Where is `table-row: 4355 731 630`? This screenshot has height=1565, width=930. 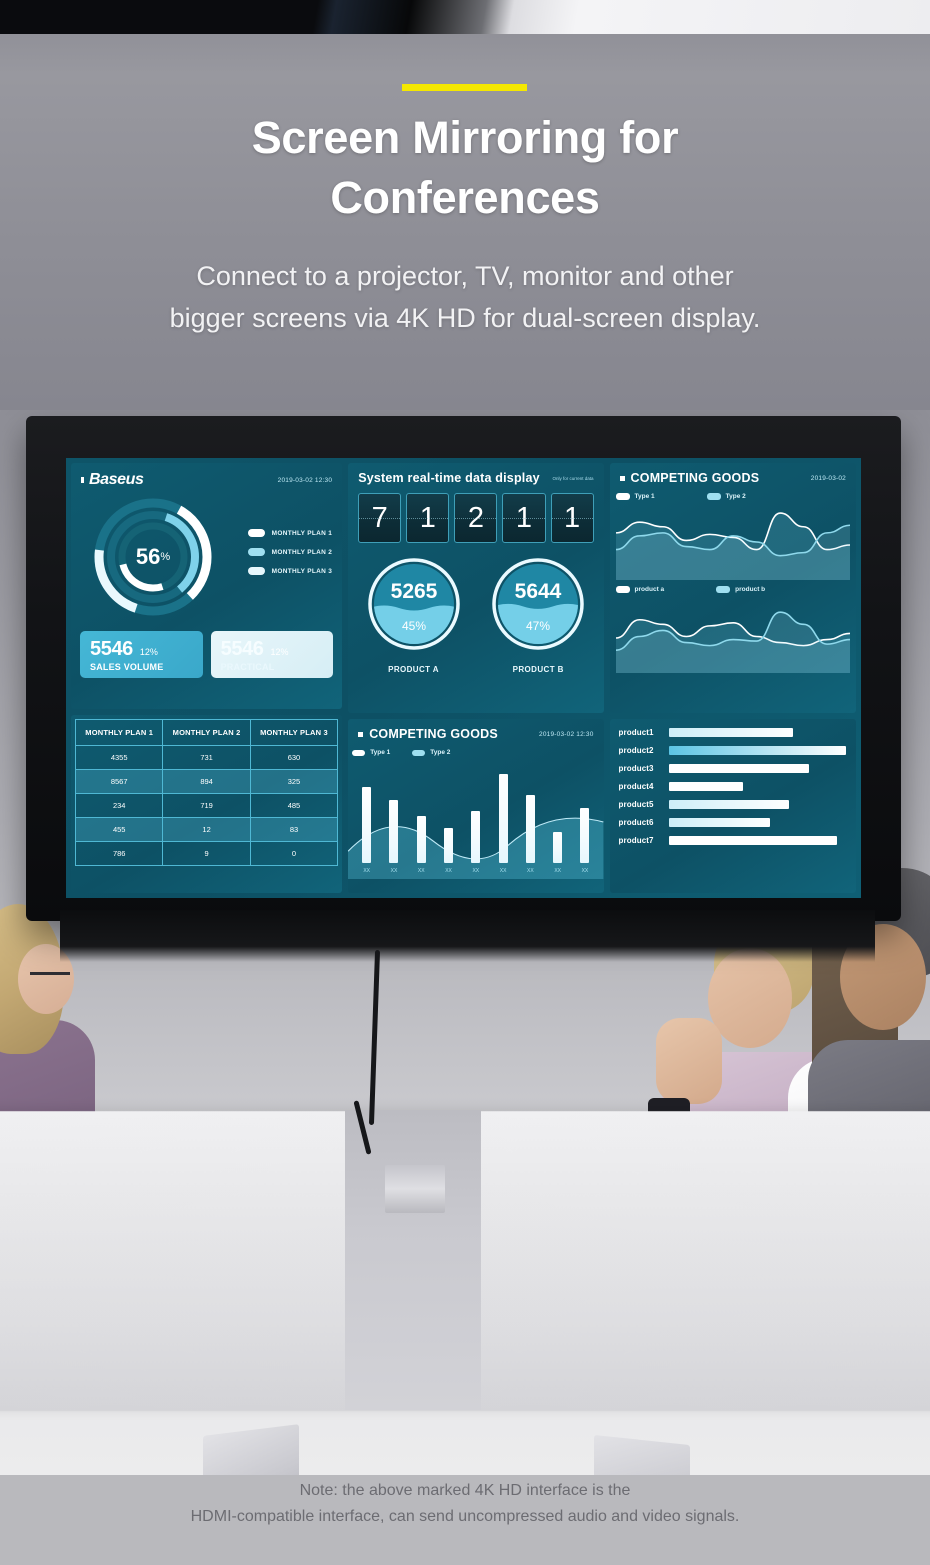 table-row: 4355 731 630 is located at coordinates (206, 757).